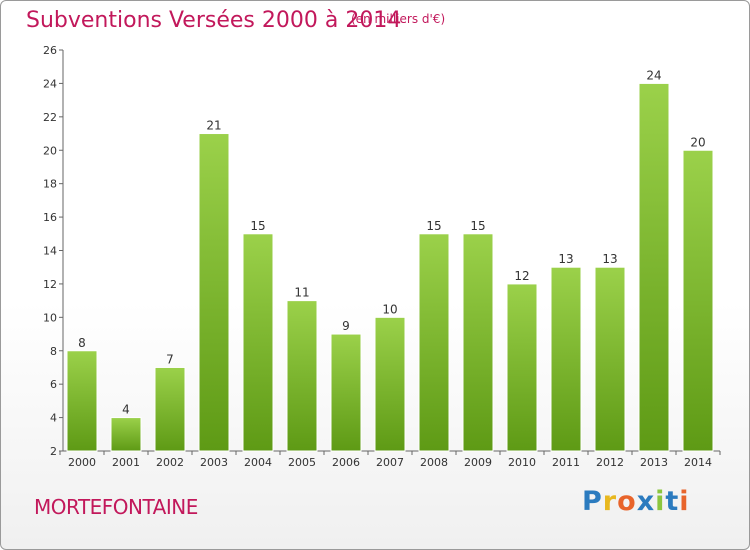 This screenshot has width=750, height=550. I want to click on y-tick-label: 16, so click(50, 217).